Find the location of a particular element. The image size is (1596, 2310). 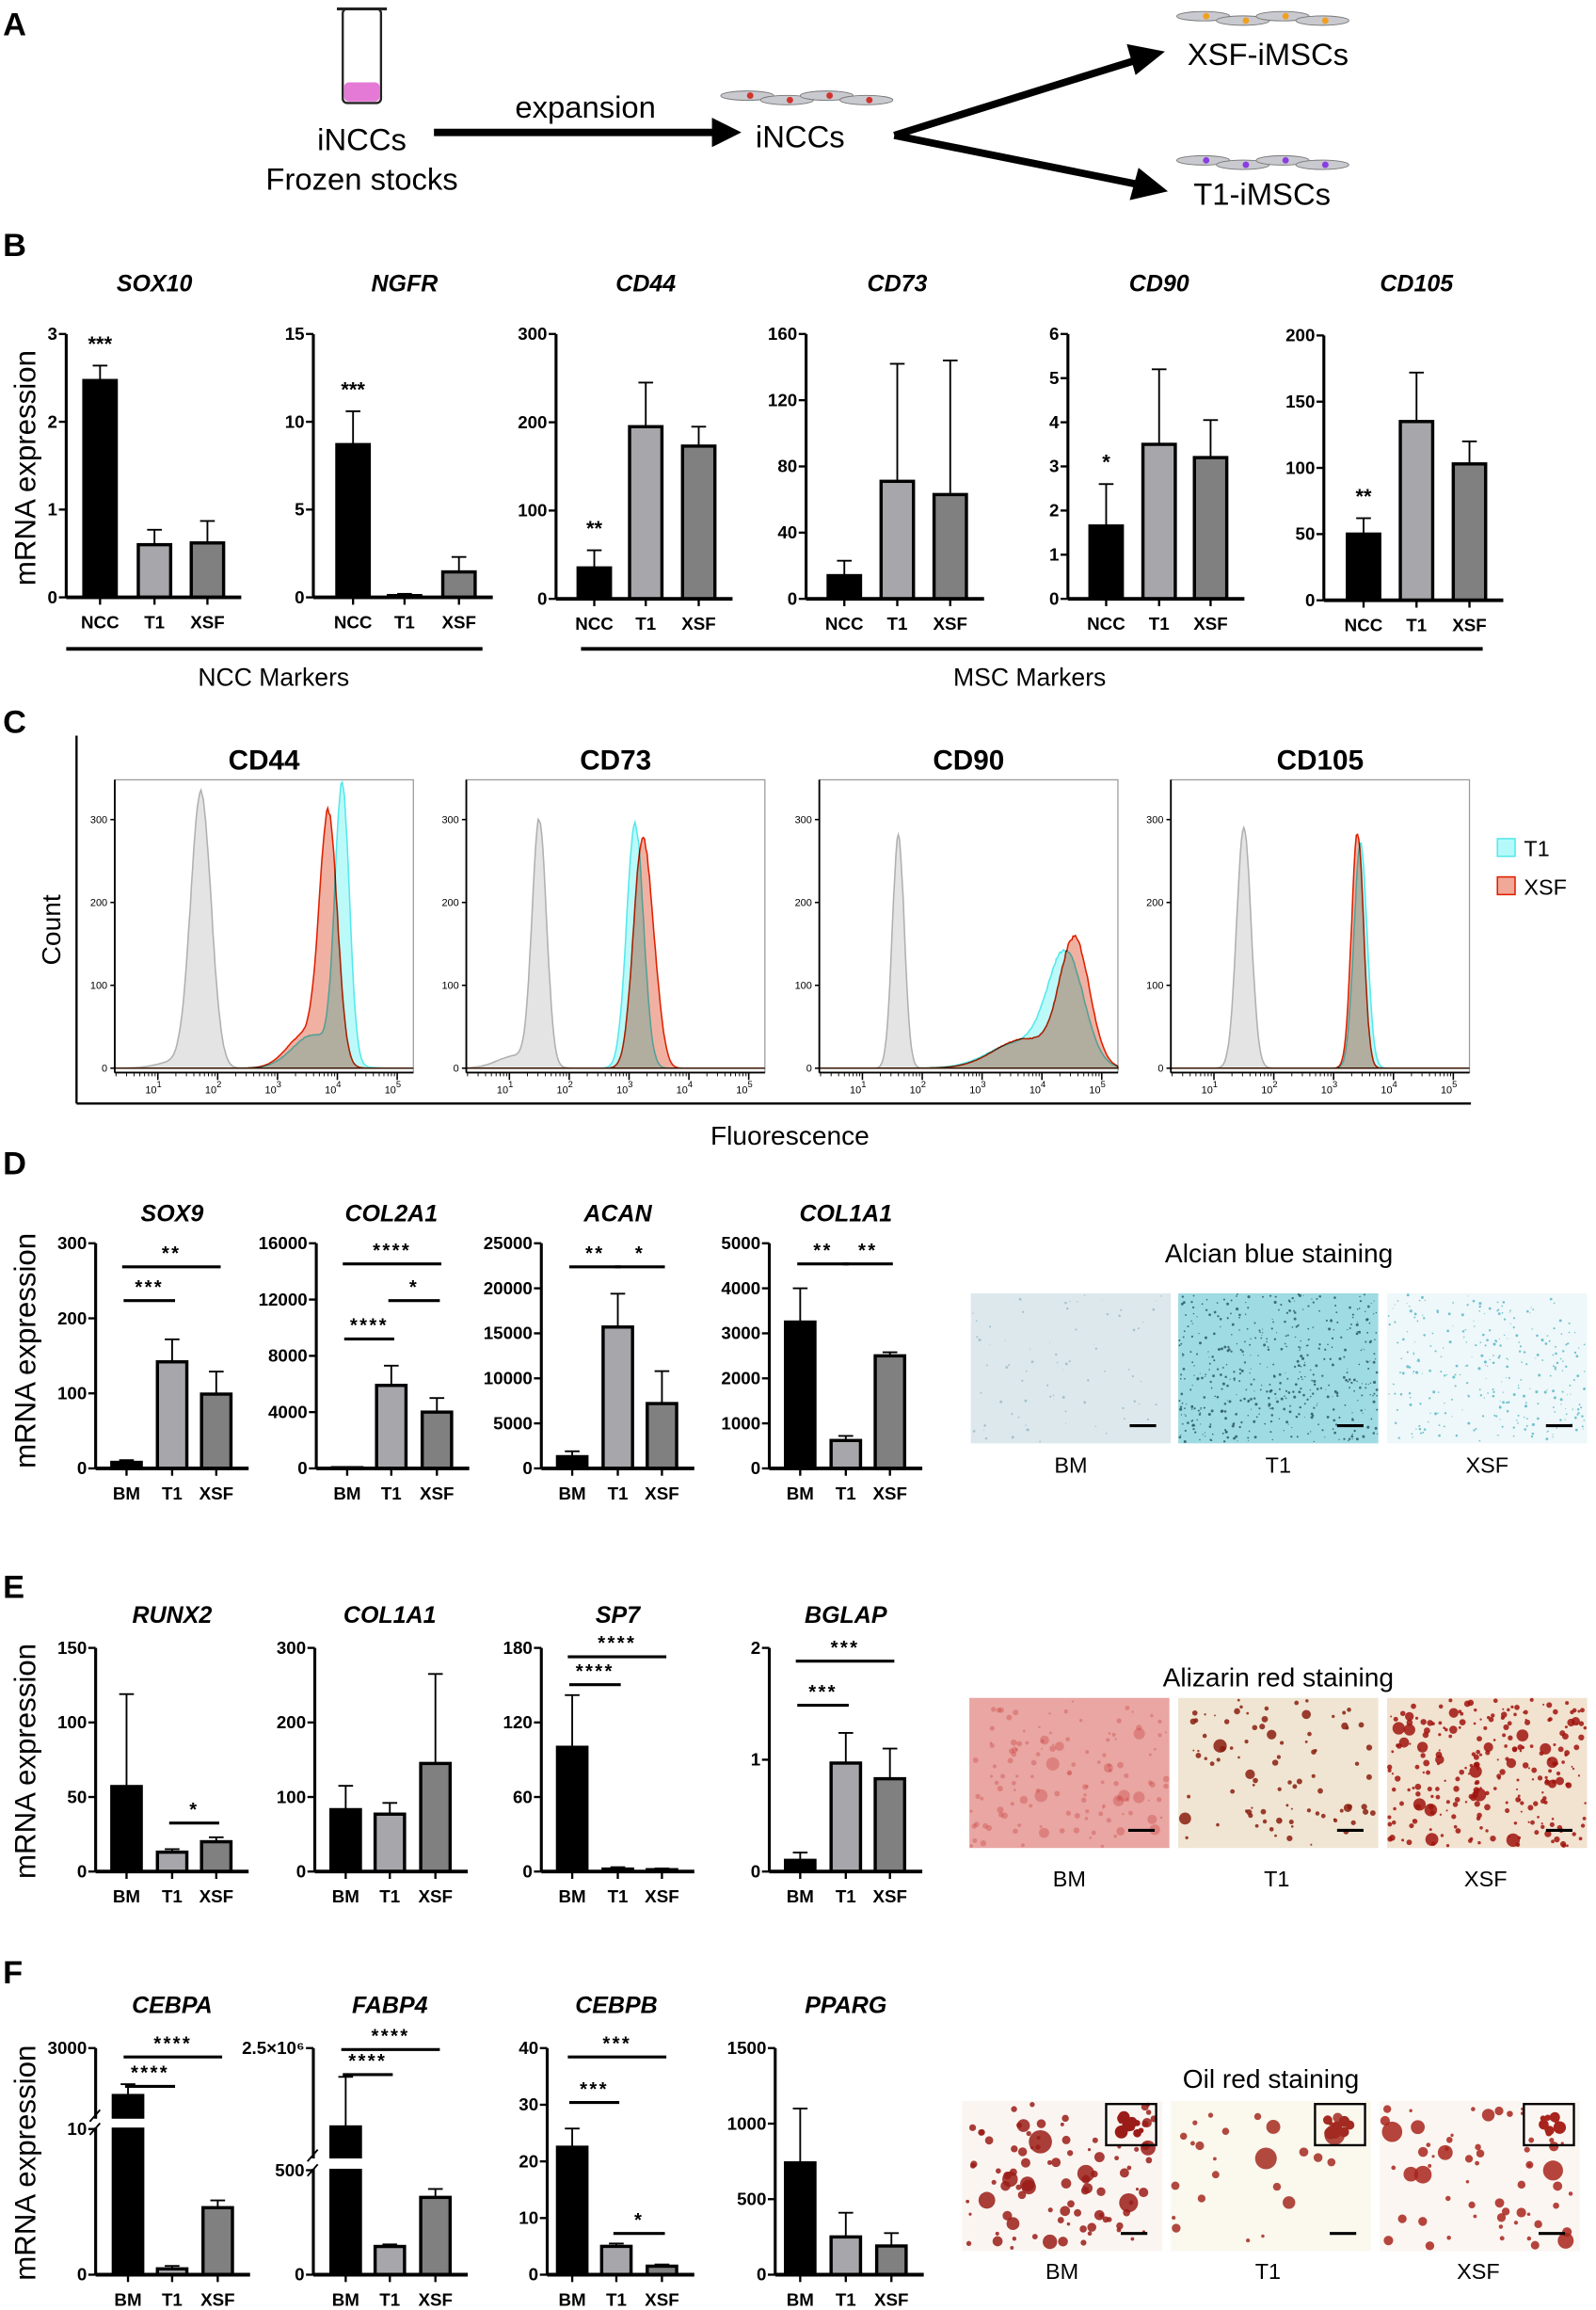

y-tick-label: 2 is located at coordinates (755, 1648).